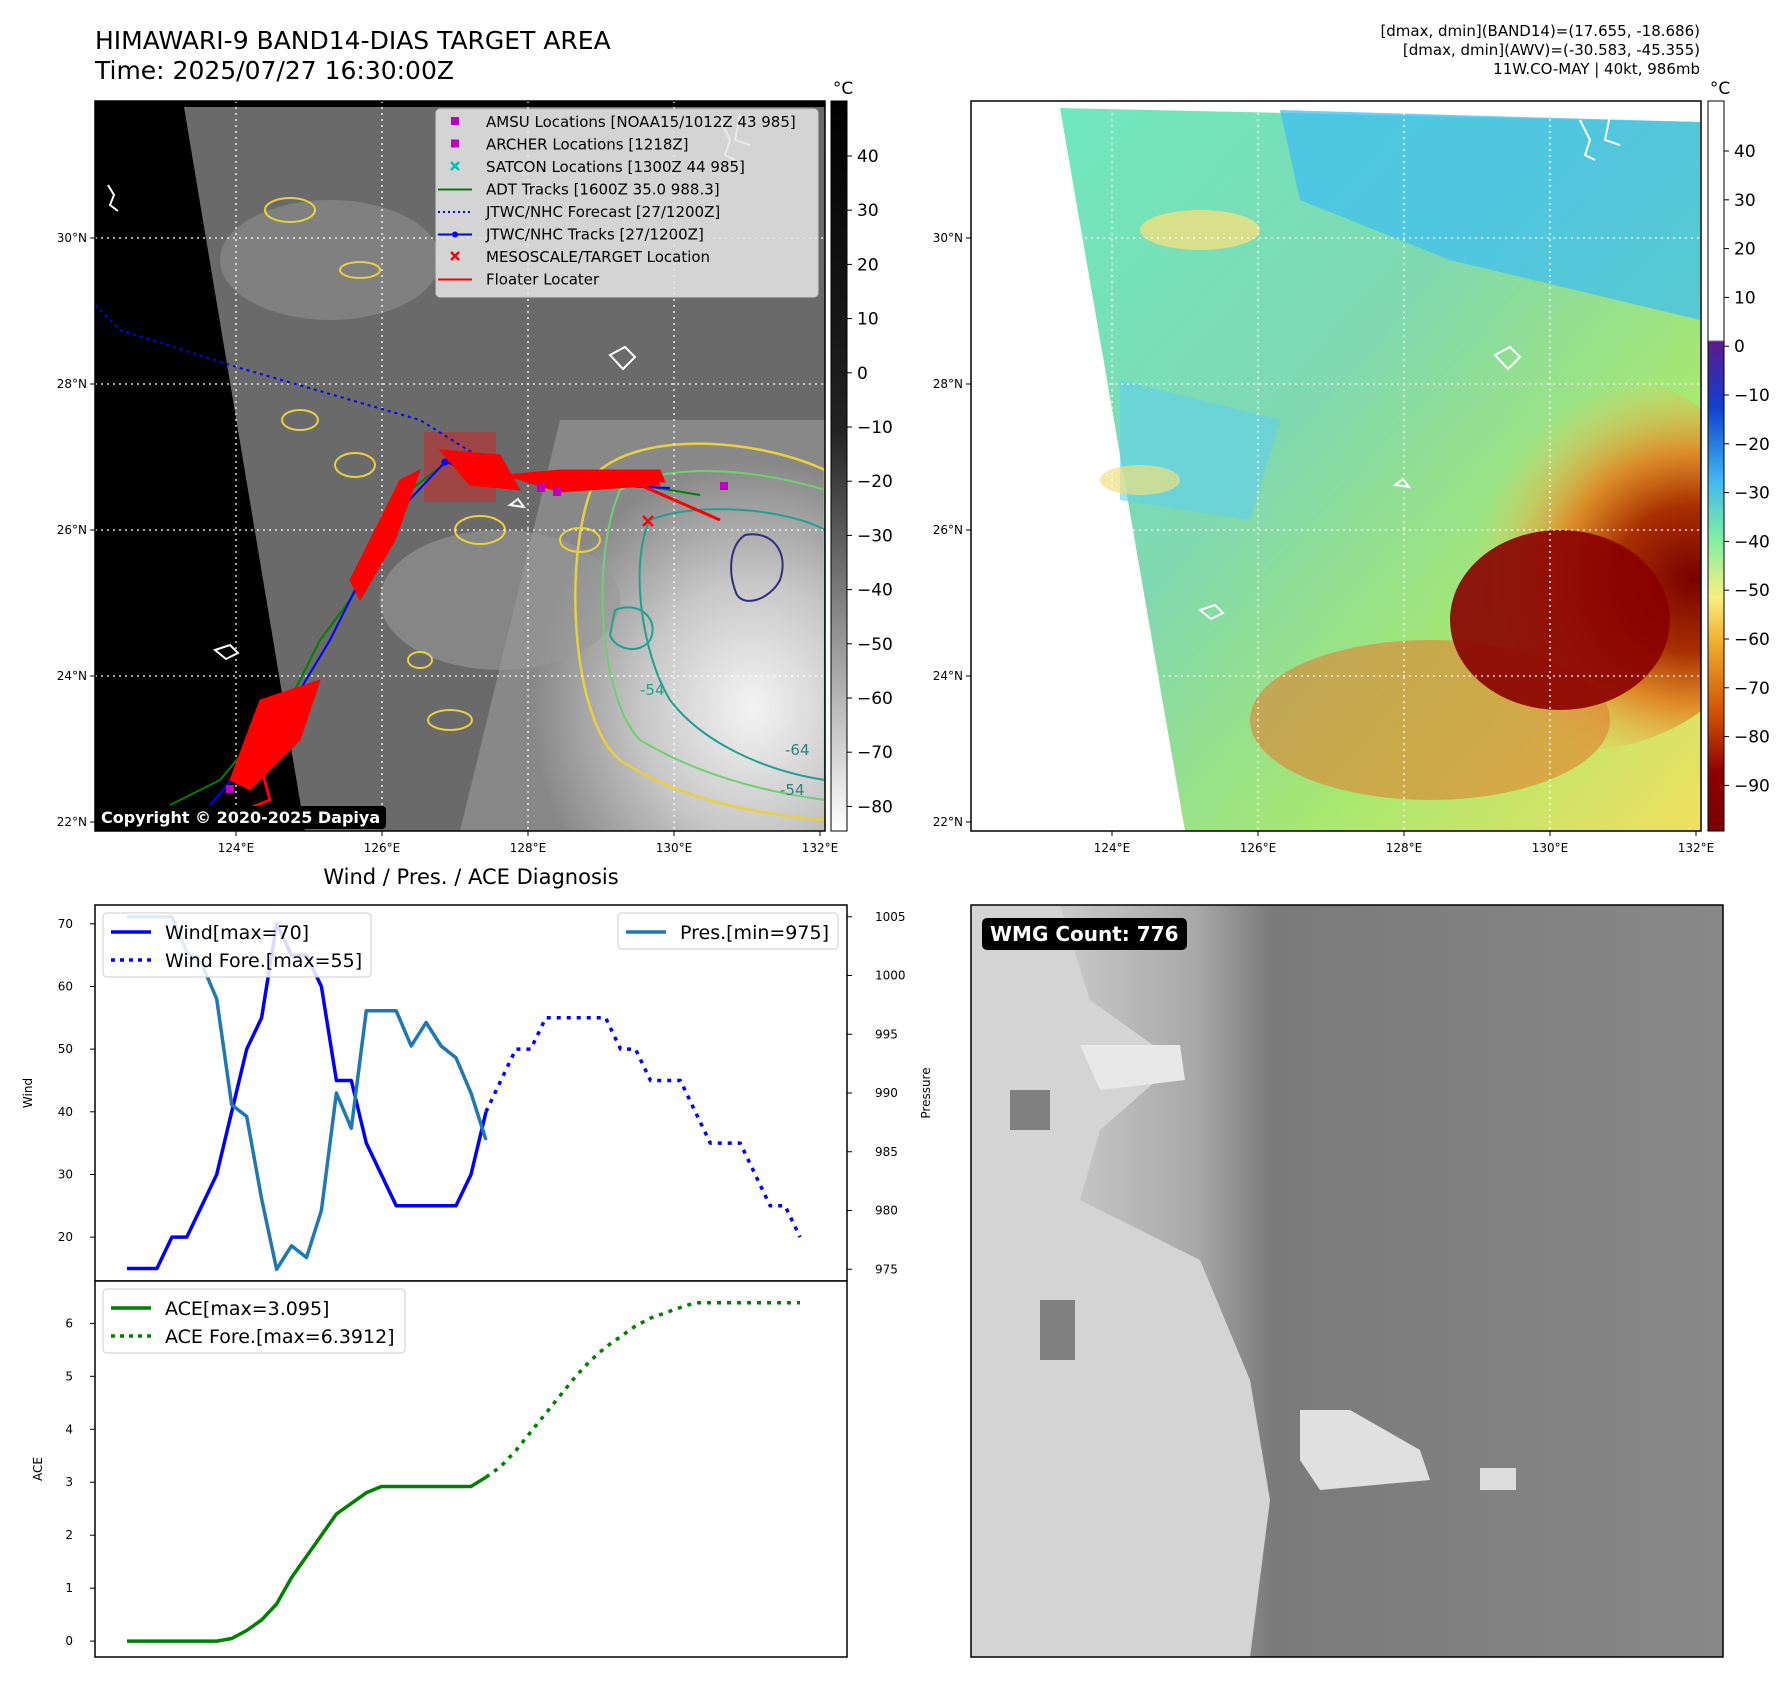  What do you see at coordinates (254, 1321) in the screenshot?
I see `ace-legend: ACE[max=3.095] ACE Fore.[max=6.3912]` at bounding box center [254, 1321].